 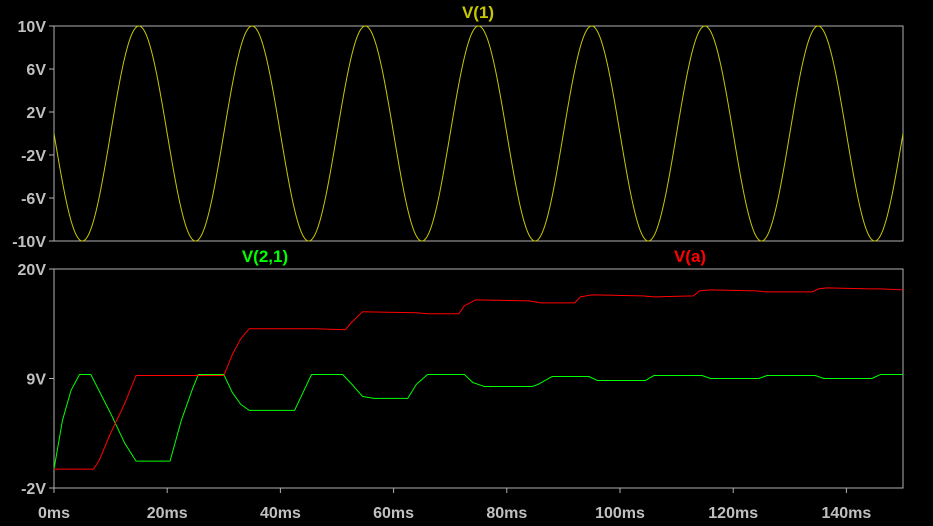 I want to click on pane-bottom-y-axis: 20V 9V -2V, so click(x=36, y=380).